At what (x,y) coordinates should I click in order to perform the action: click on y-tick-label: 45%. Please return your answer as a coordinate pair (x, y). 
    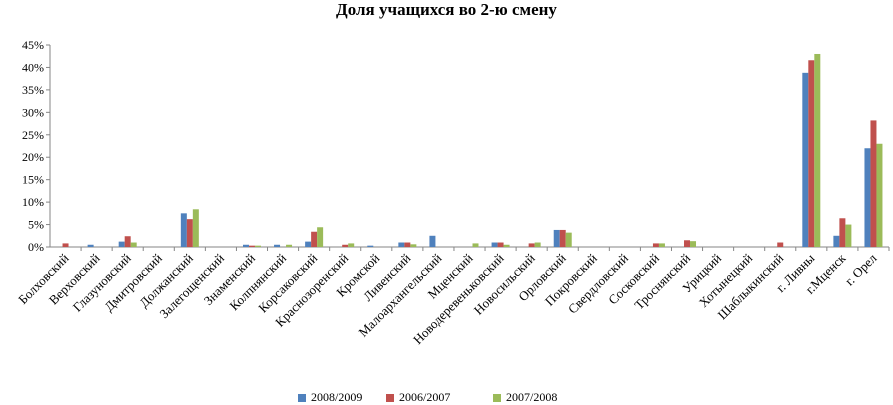
    Looking at the image, I should click on (33, 45).